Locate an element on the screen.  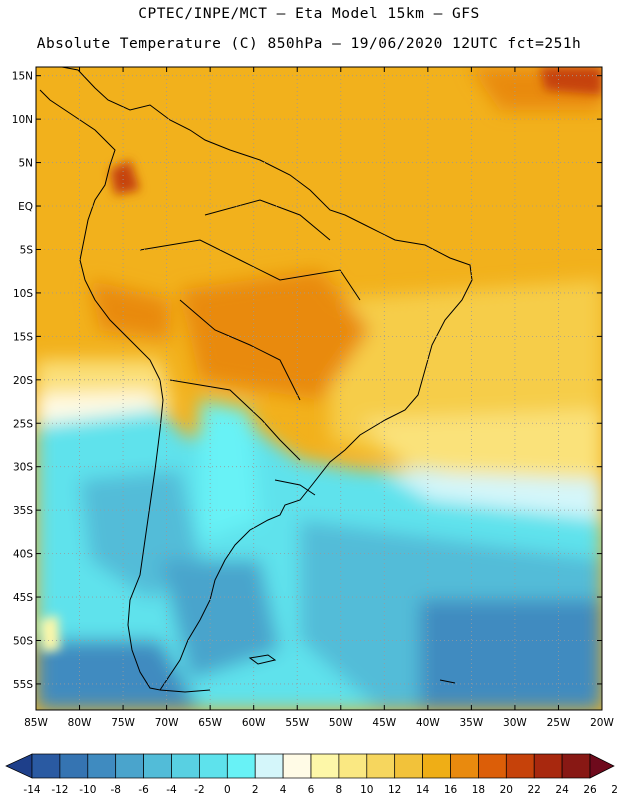
colorbar-level-label: -14 is located at coordinates (31, 790).